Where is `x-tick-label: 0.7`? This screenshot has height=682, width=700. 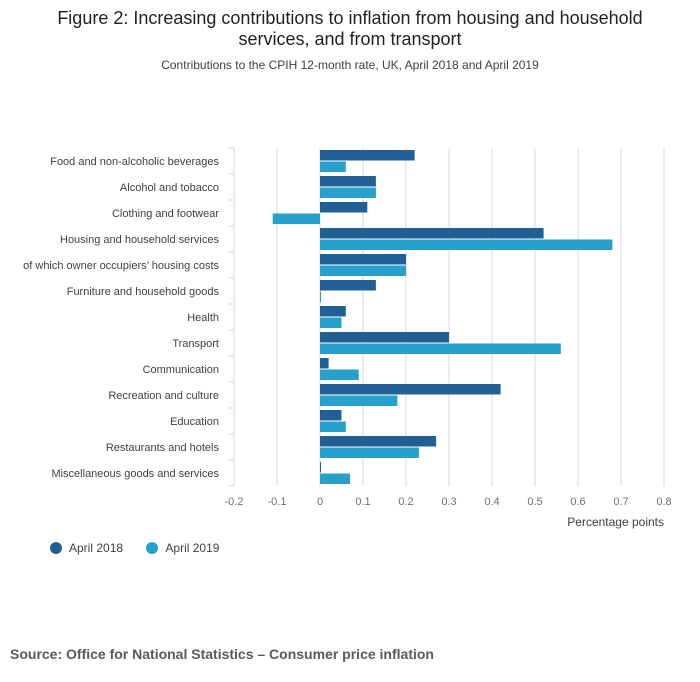 x-tick-label: 0.7 is located at coordinates (620, 502).